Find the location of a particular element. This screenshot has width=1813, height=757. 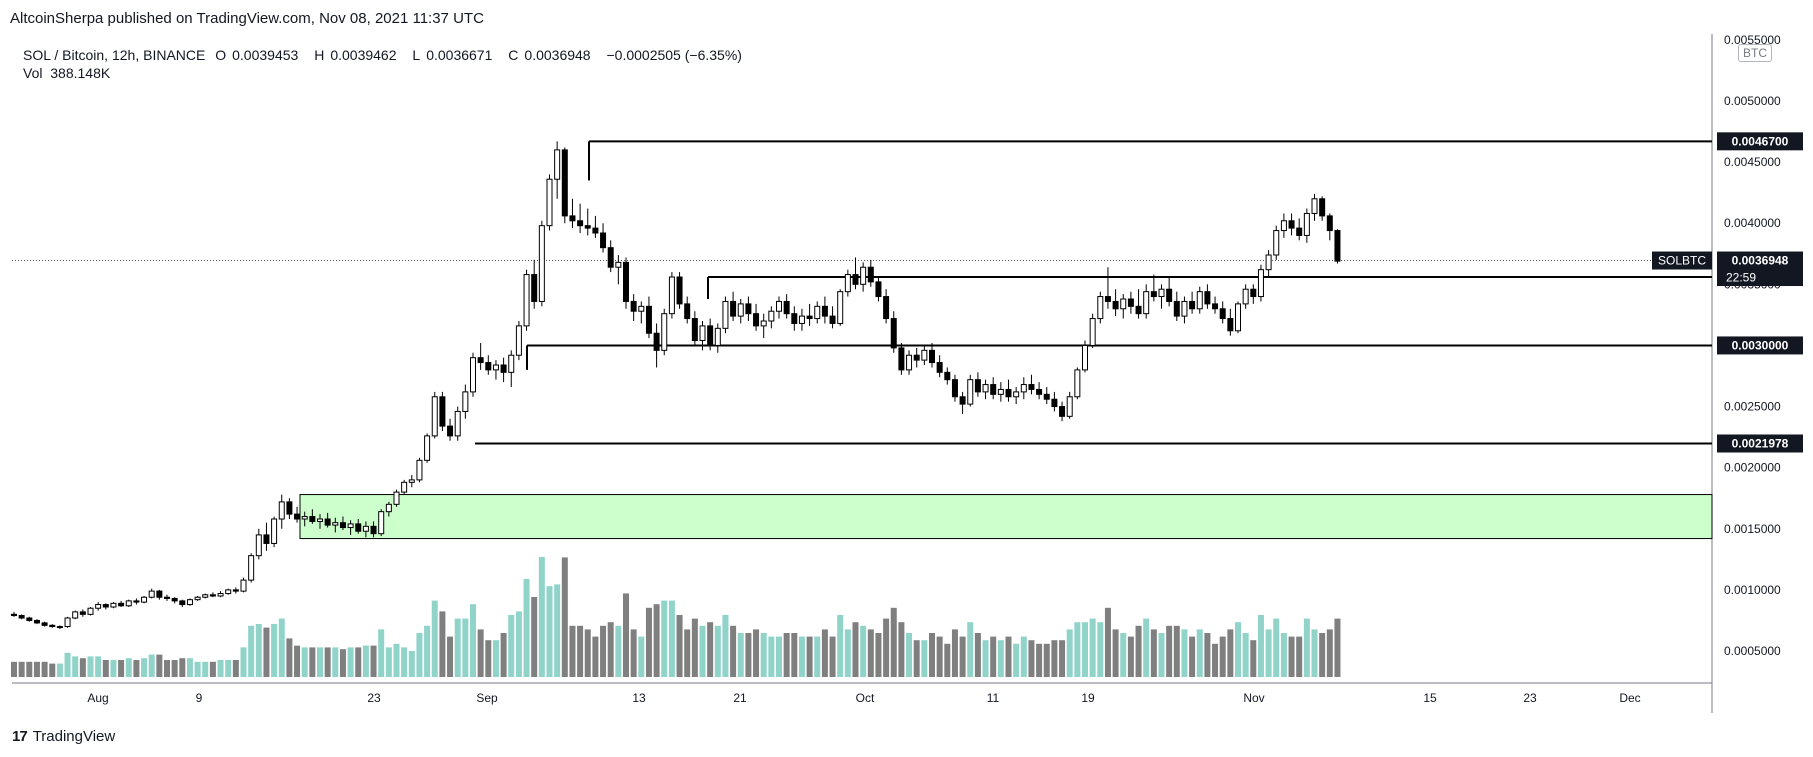

x-tick-label: 23 is located at coordinates (1530, 698).